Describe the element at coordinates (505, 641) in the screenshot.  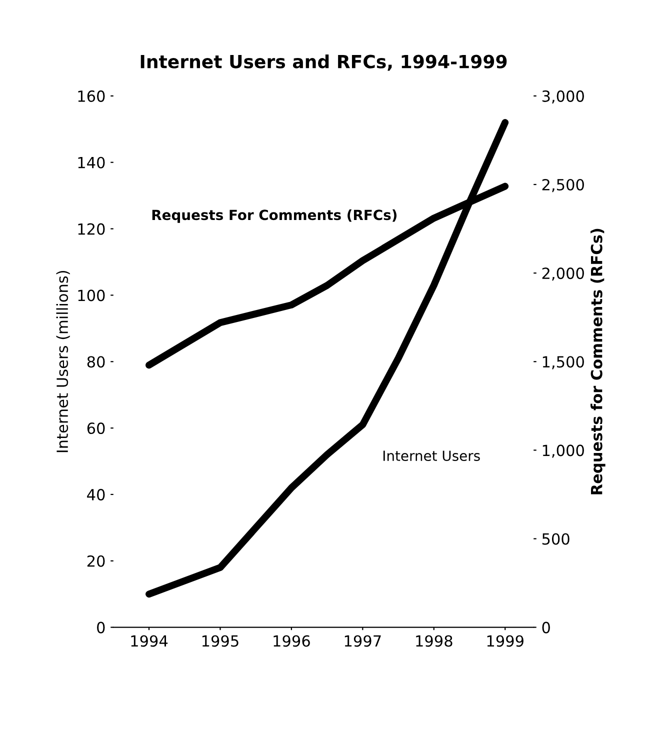
I see `x-tick-label: 1999` at that location.